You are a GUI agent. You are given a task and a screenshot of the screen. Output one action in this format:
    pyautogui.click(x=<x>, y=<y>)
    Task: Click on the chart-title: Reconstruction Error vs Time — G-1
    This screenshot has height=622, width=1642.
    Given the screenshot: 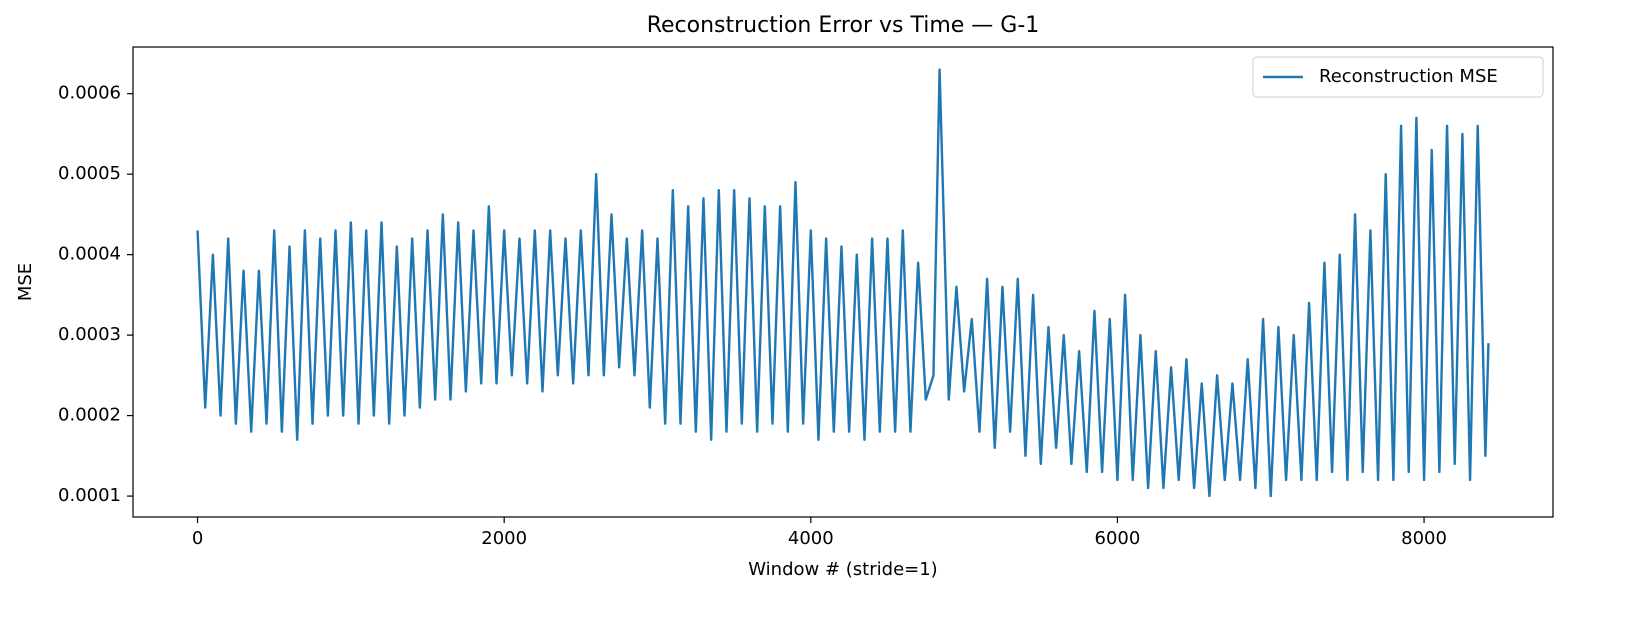 What is the action you would take?
    pyautogui.click(x=843, y=25)
    